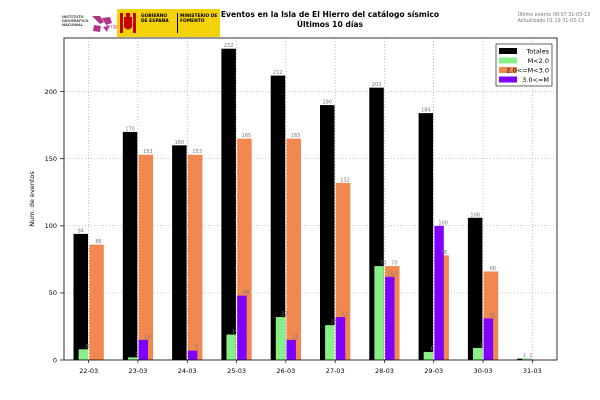 The width and height of the screenshot is (600, 400). Describe the element at coordinates (136, 355) in the screenshot. I see `value-label-small: 2` at that location.